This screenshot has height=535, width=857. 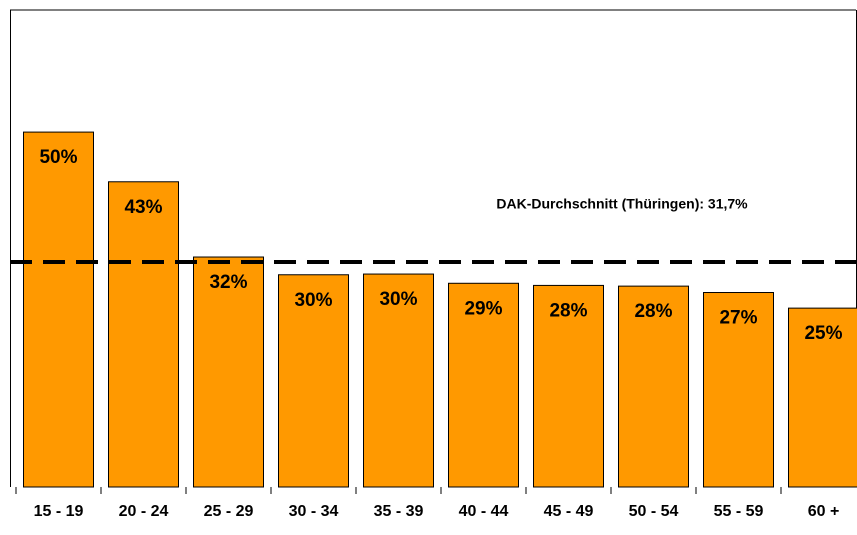 What do you see at coordinates (622, 204) in the screenshot?
I see `reference-label: DAK-Durchschnitt (Thüringen): 31,7%` at bounding box center [622, 204].